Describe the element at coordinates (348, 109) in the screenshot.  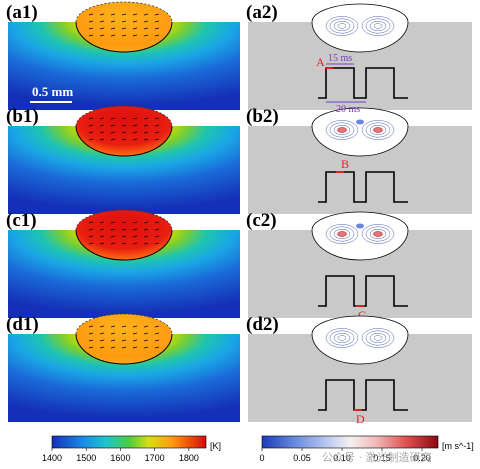
I see `period-label: 20 ms` at that location.